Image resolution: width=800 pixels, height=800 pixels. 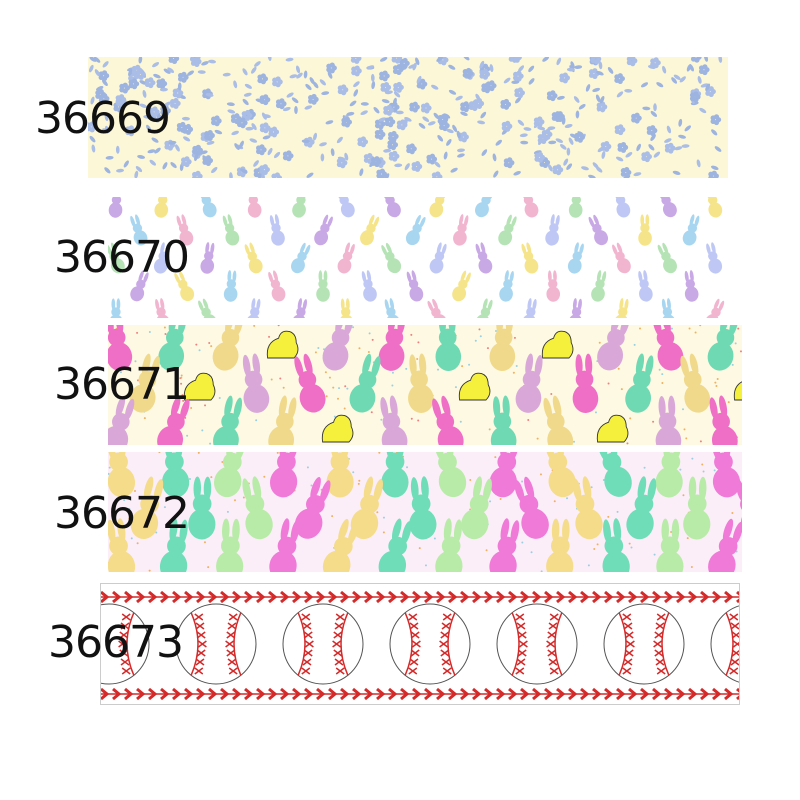 I want to click on ribbon-code-label: 36670, so click(x=122, y=257).